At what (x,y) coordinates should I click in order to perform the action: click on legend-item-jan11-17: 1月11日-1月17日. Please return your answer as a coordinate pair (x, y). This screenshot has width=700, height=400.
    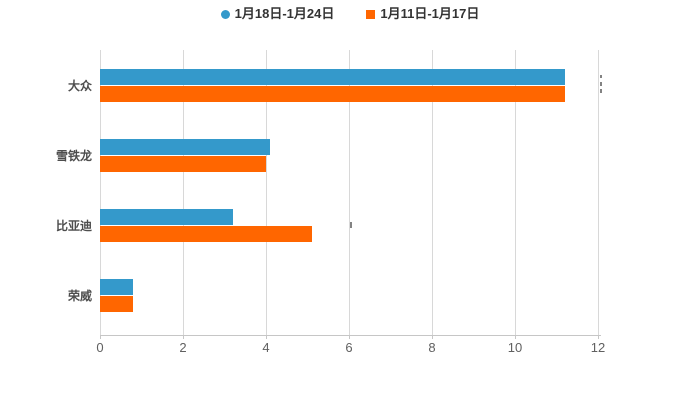
    Looking at the image, I should click on (422, 14).